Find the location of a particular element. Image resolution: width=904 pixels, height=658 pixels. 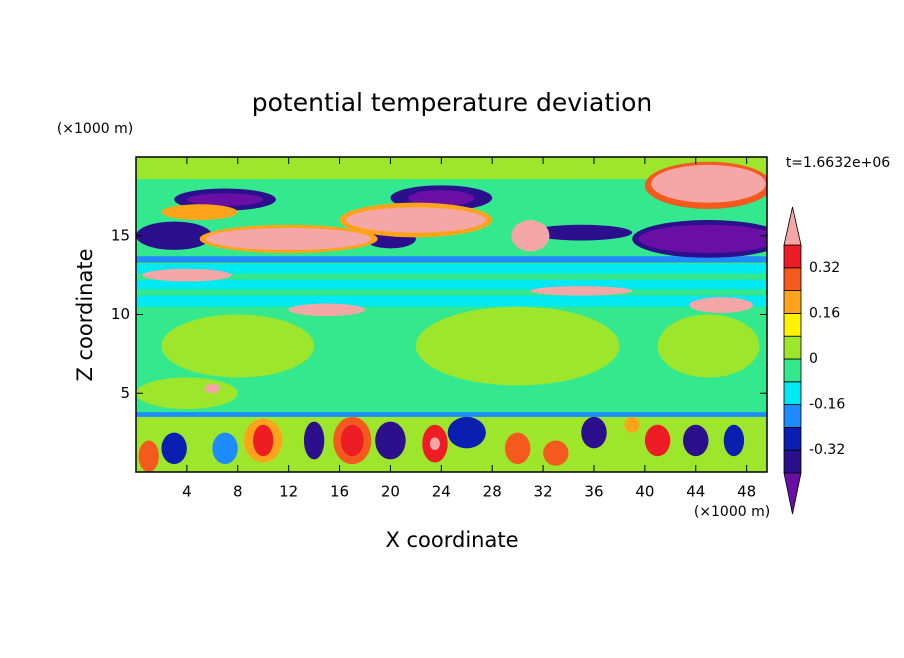

x-tick-label: 12 is located at coordinates (288, 492).